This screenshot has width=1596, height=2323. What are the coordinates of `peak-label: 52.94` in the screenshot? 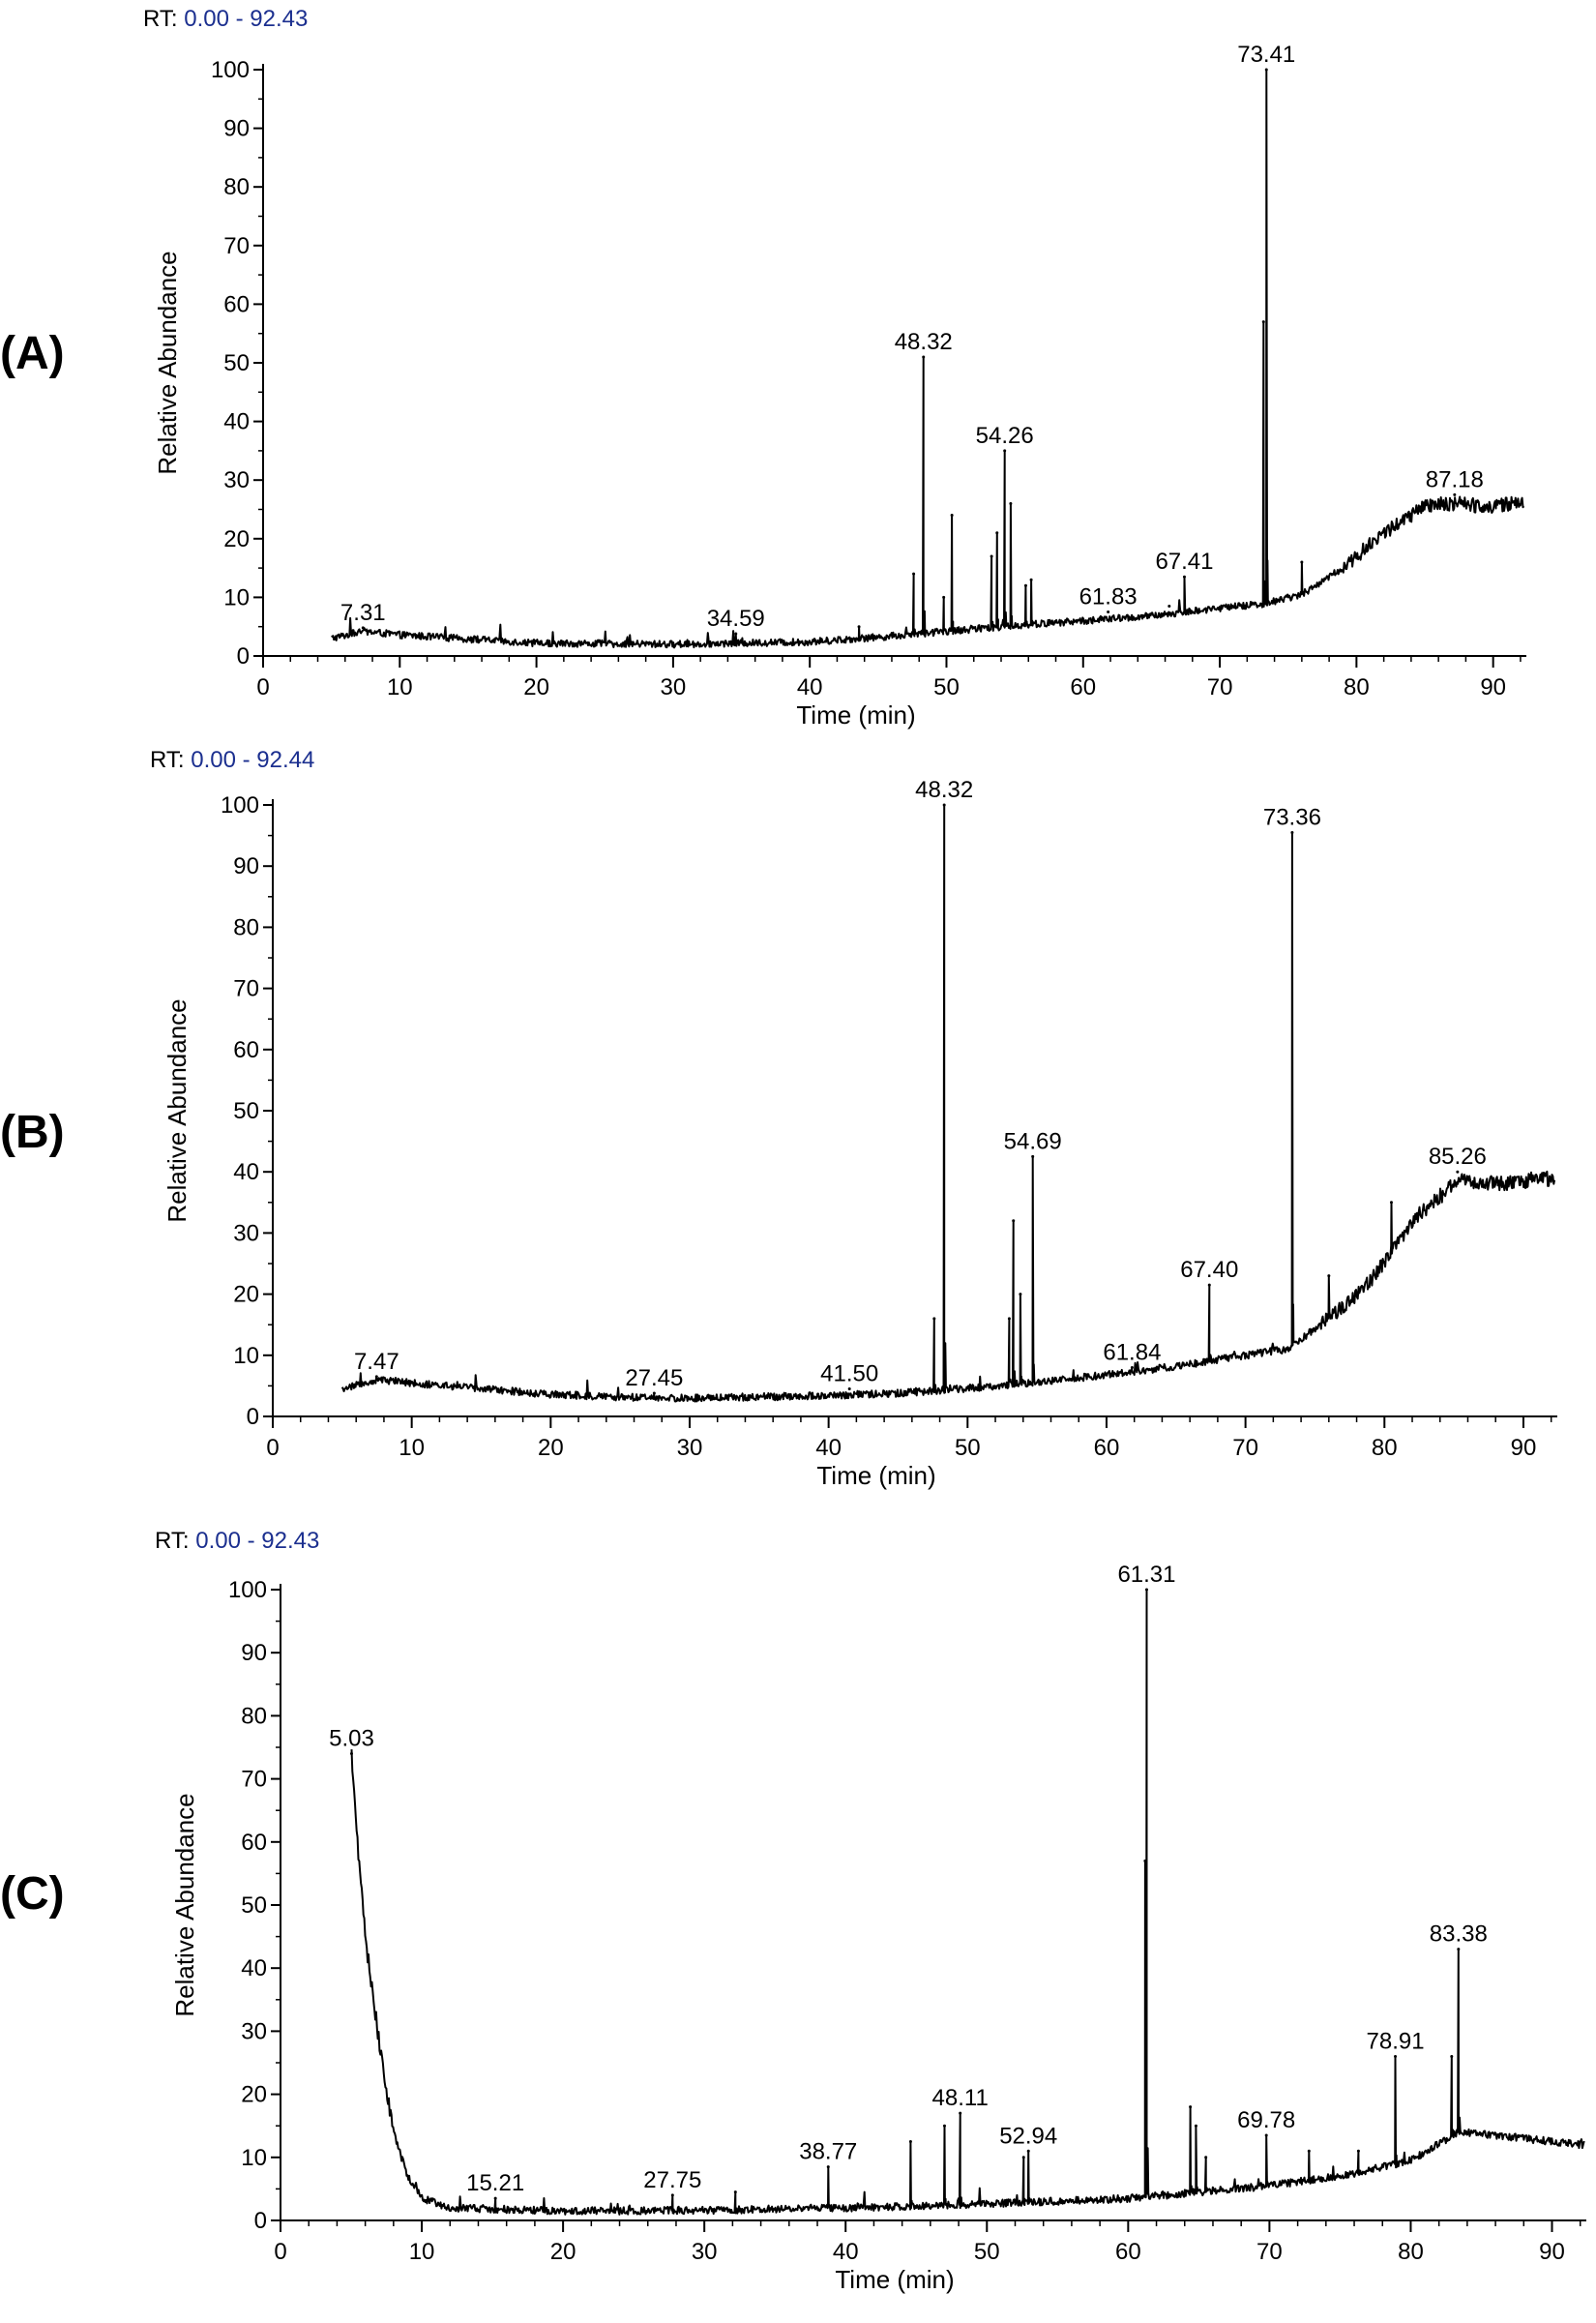 It's located at (1028, 2136).